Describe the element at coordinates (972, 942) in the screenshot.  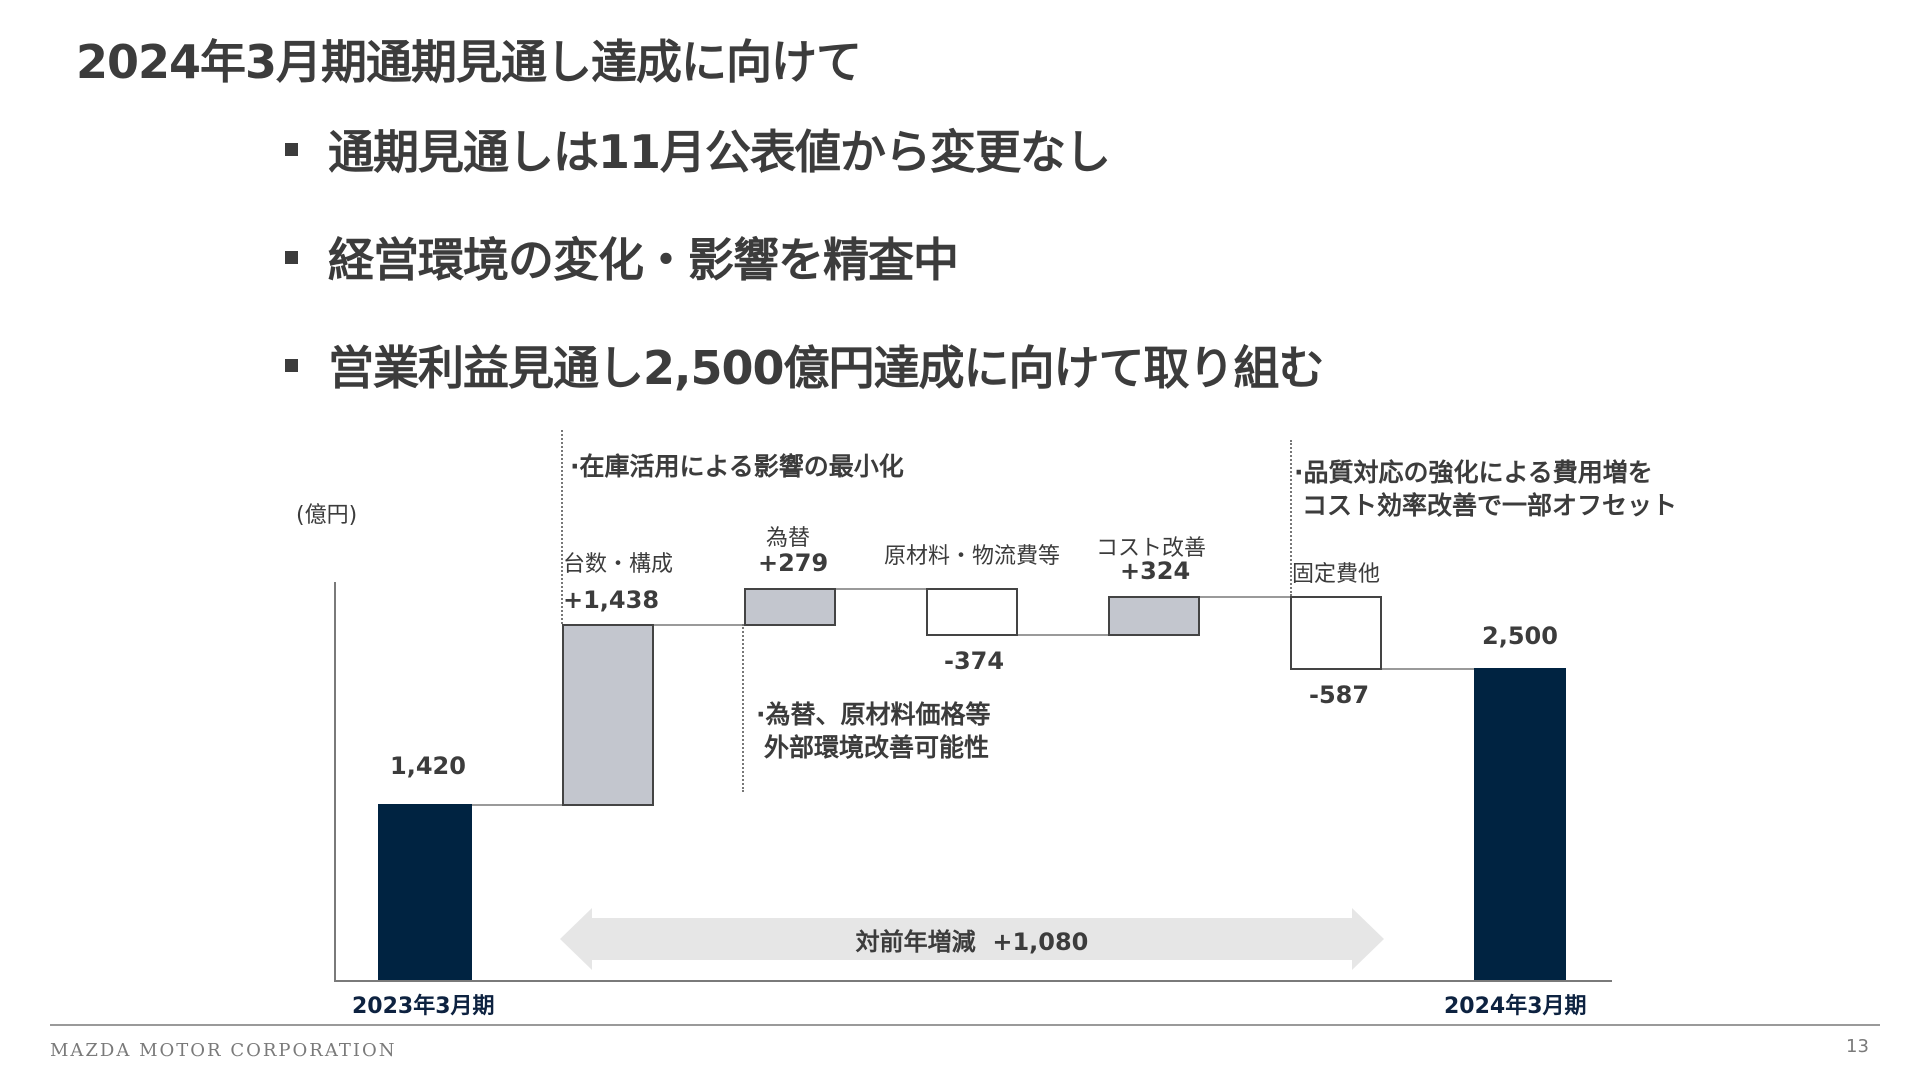
I see `delta-label: 対前年増減 +1,080` at that location.